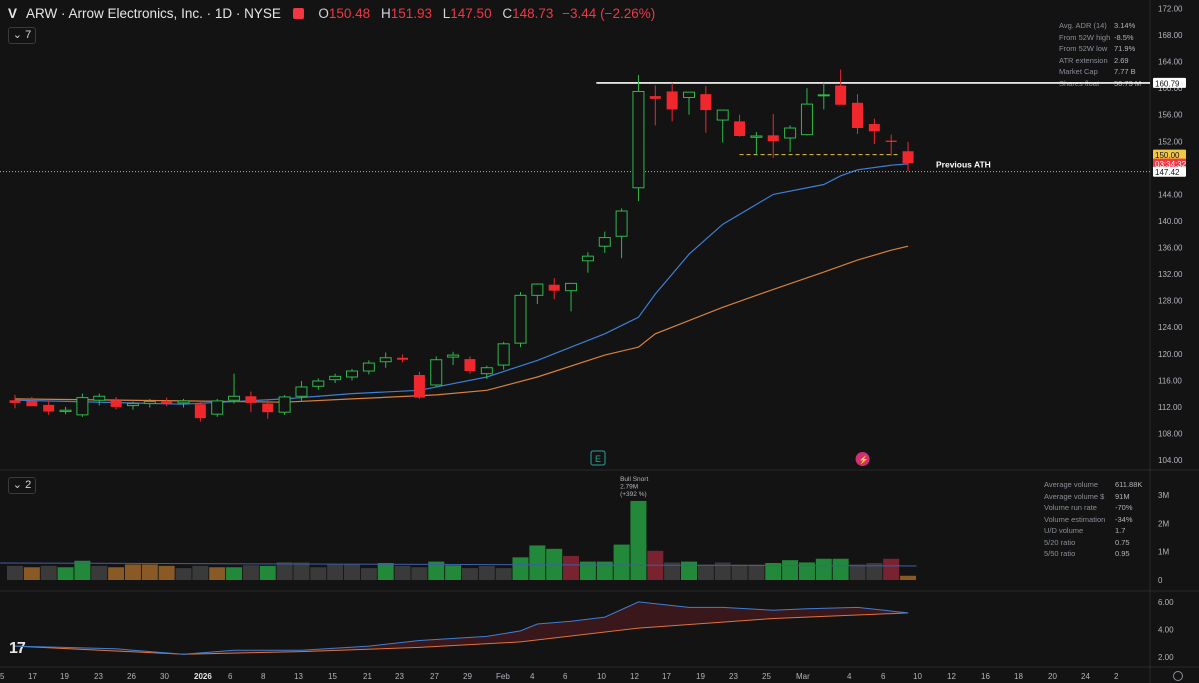 This screenshot has width=1199, height=683. Describe the element at coordinates (1178, 676) in the screenshot. I see `settings-gear-icon` at that location.